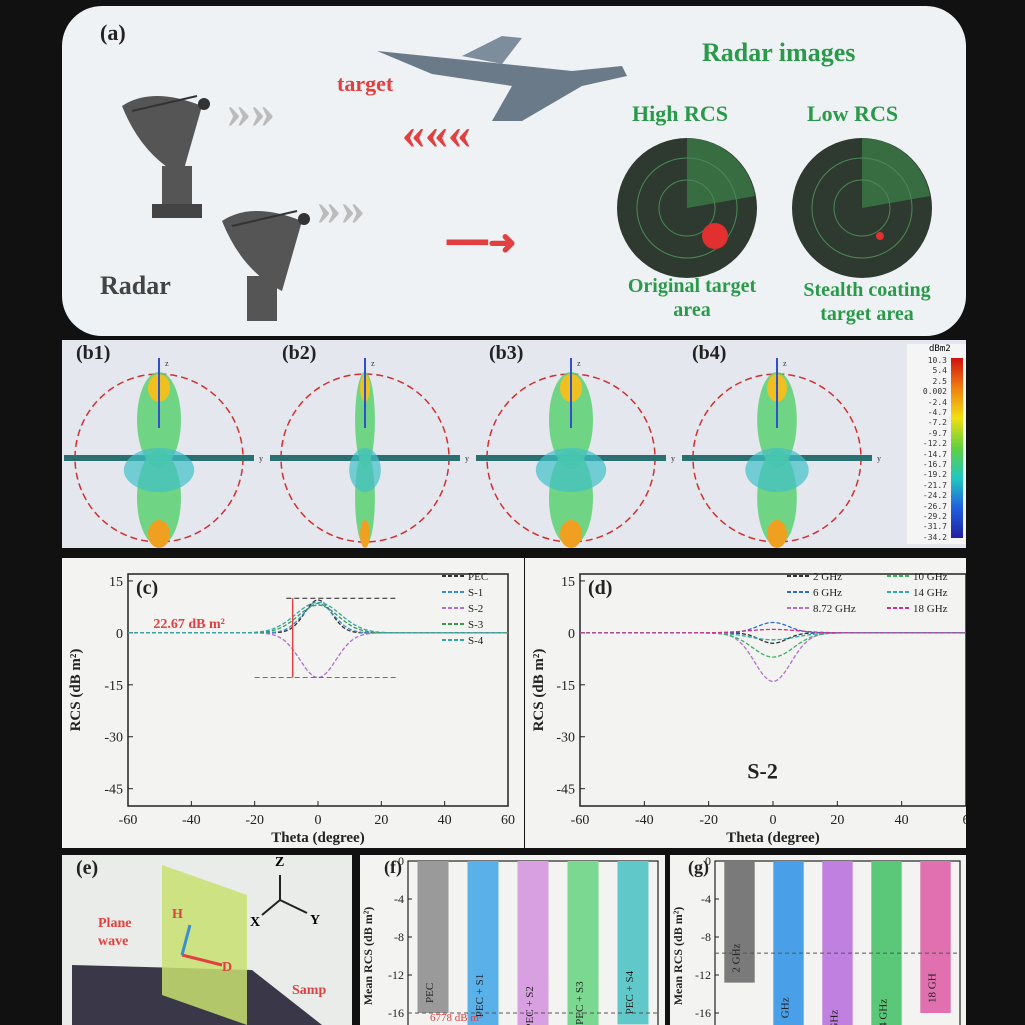 The image size is (1025, 1025). What do you see at coordinates (934, 527) in the screenshot?
I see `colorbar-tick: -31.7` at bounding box center [934, 527].